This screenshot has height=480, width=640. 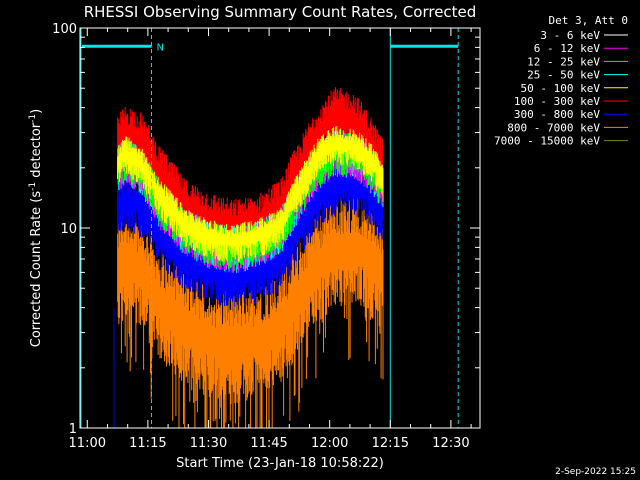 I want to click on legend-label: 6 - 12 keV, so click(x=567, y=48).